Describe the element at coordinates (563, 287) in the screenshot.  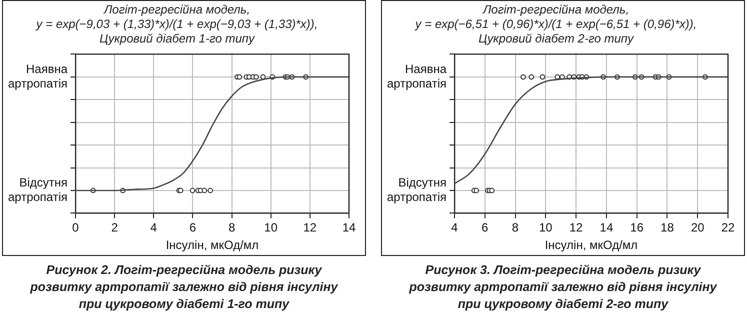
I see `text: Рисунок 3. Логіт-регресійна модель ризику розвитку артропатії залежно від рівня інсуліну при цукровому діабеті 2-го типу` at that location.